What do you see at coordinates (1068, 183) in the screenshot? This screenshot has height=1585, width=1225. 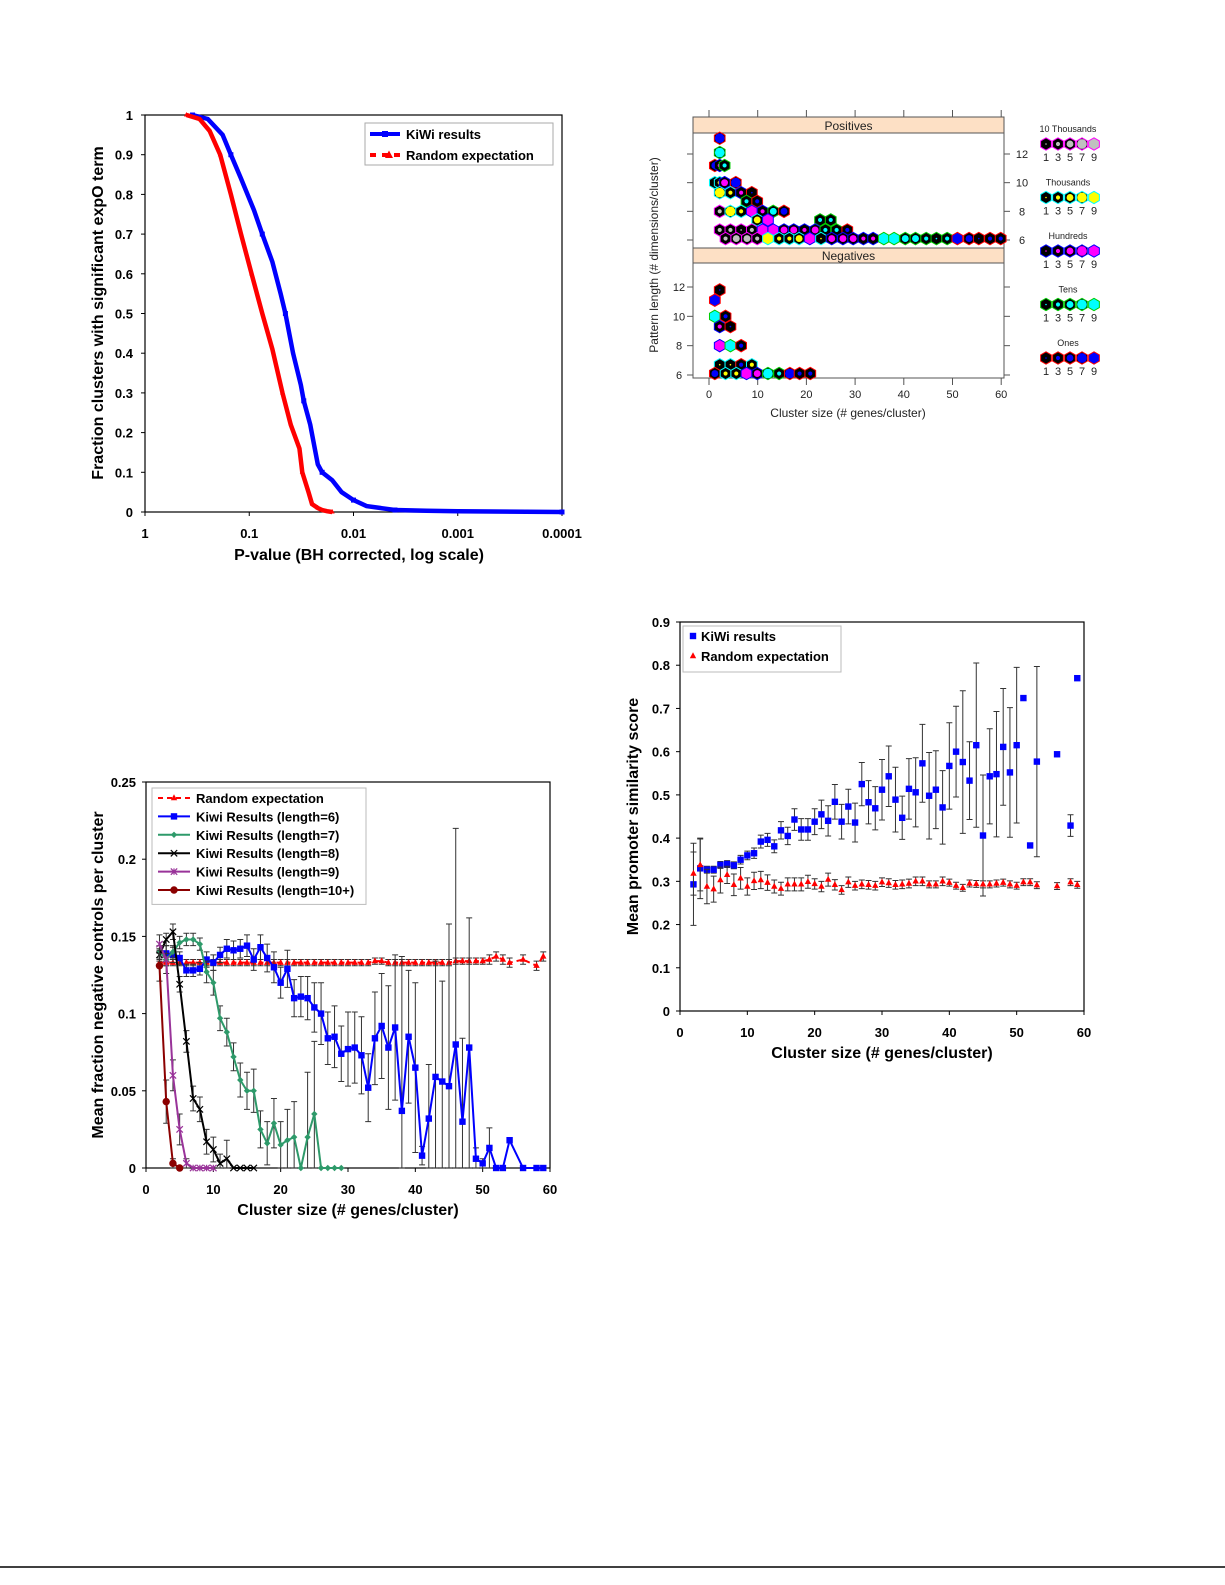 I see `legend-group-label: Thousands` at bounding box center [1068, 183].